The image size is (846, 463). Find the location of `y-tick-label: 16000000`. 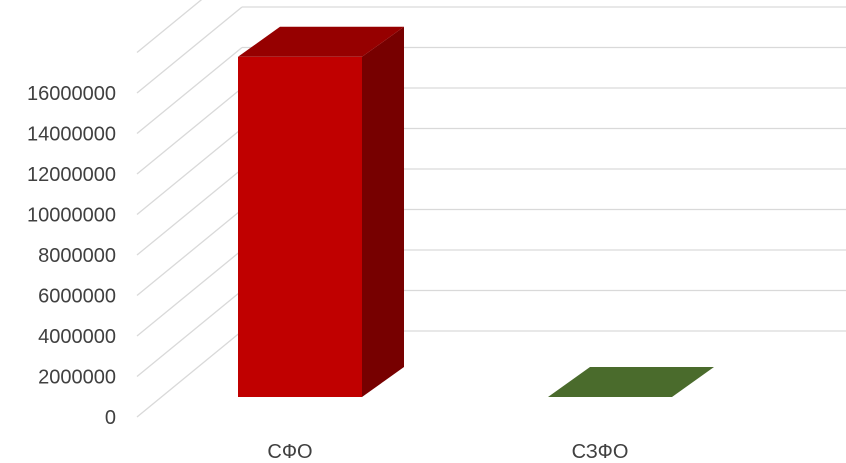

y-tick-label: 16000000 is located at coordinates (71, 94).